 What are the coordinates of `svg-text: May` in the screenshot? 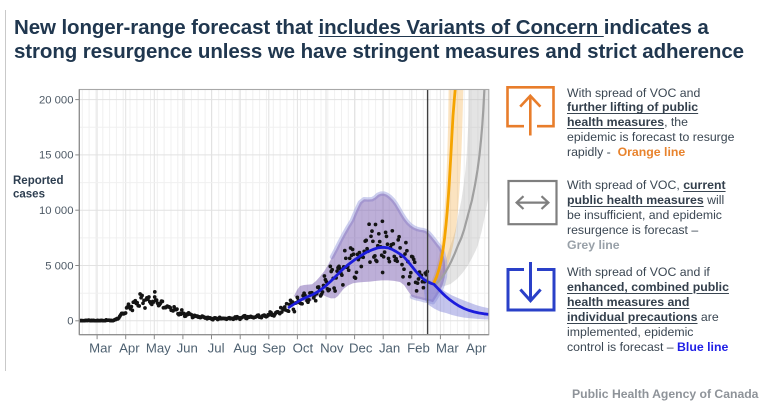 It's located at (158, 348).